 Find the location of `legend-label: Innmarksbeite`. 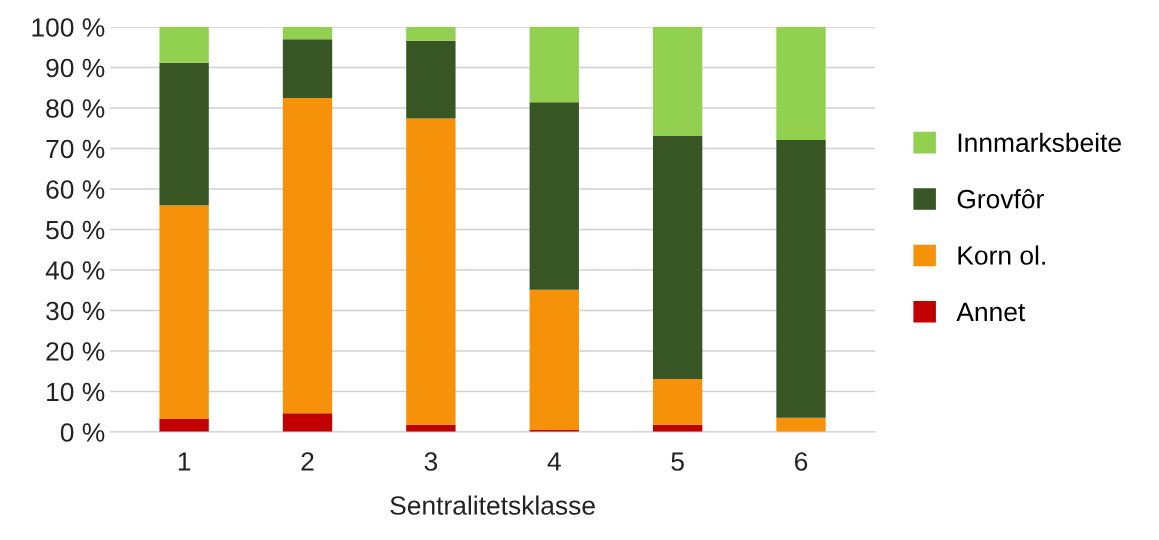

legend-label: Innmarksbeite is located at coordinates (1039, 142).